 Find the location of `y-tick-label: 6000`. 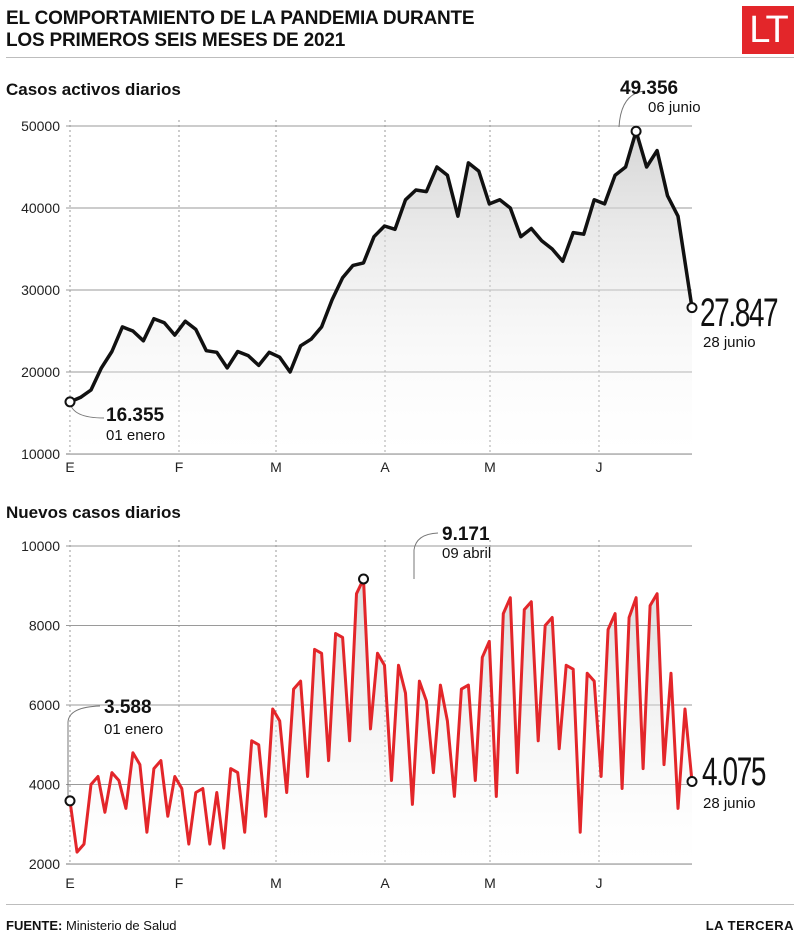

y-tick-label: 6000 is located at coordinates (44, 705).